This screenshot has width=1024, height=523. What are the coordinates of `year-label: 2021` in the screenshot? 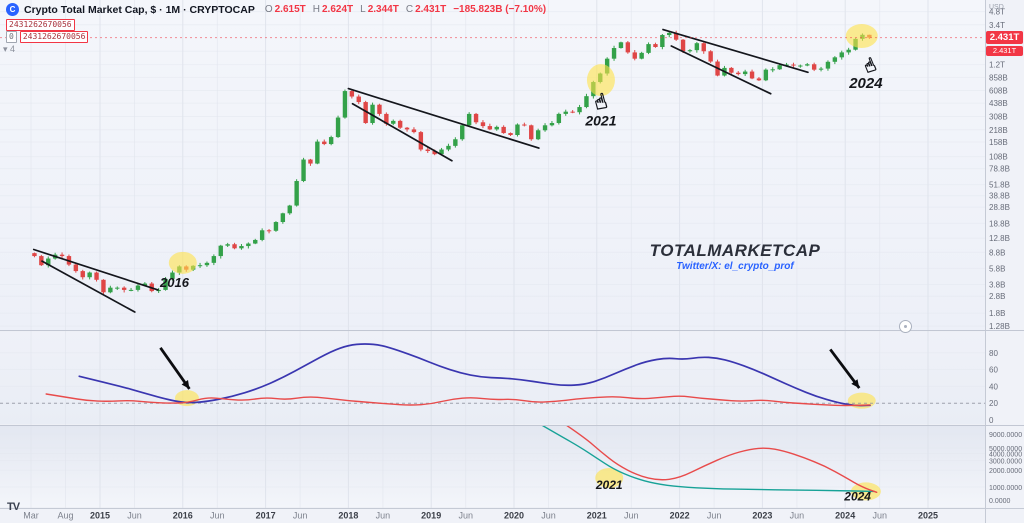 It's located at (600, 120).